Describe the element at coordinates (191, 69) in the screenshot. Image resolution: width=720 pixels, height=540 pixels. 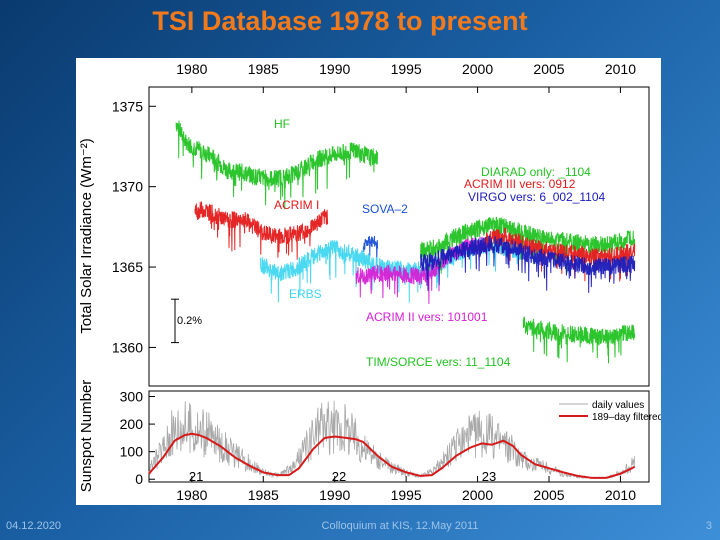
I see `x-tick-label-top: 1980` at that location.